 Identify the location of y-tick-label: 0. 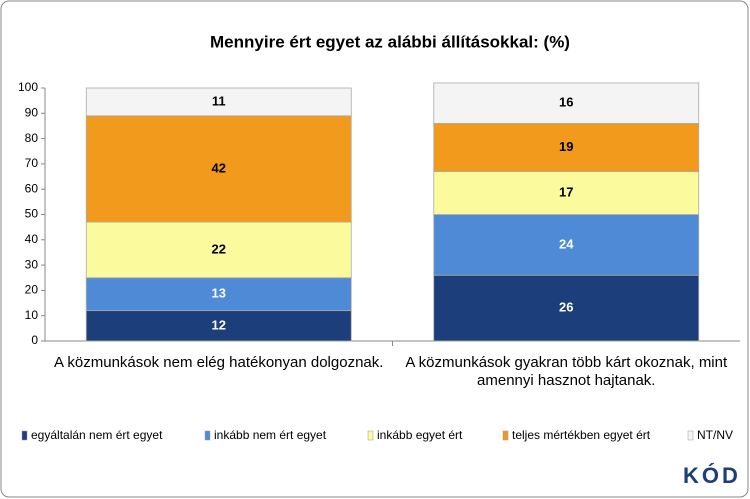
(34, 340).